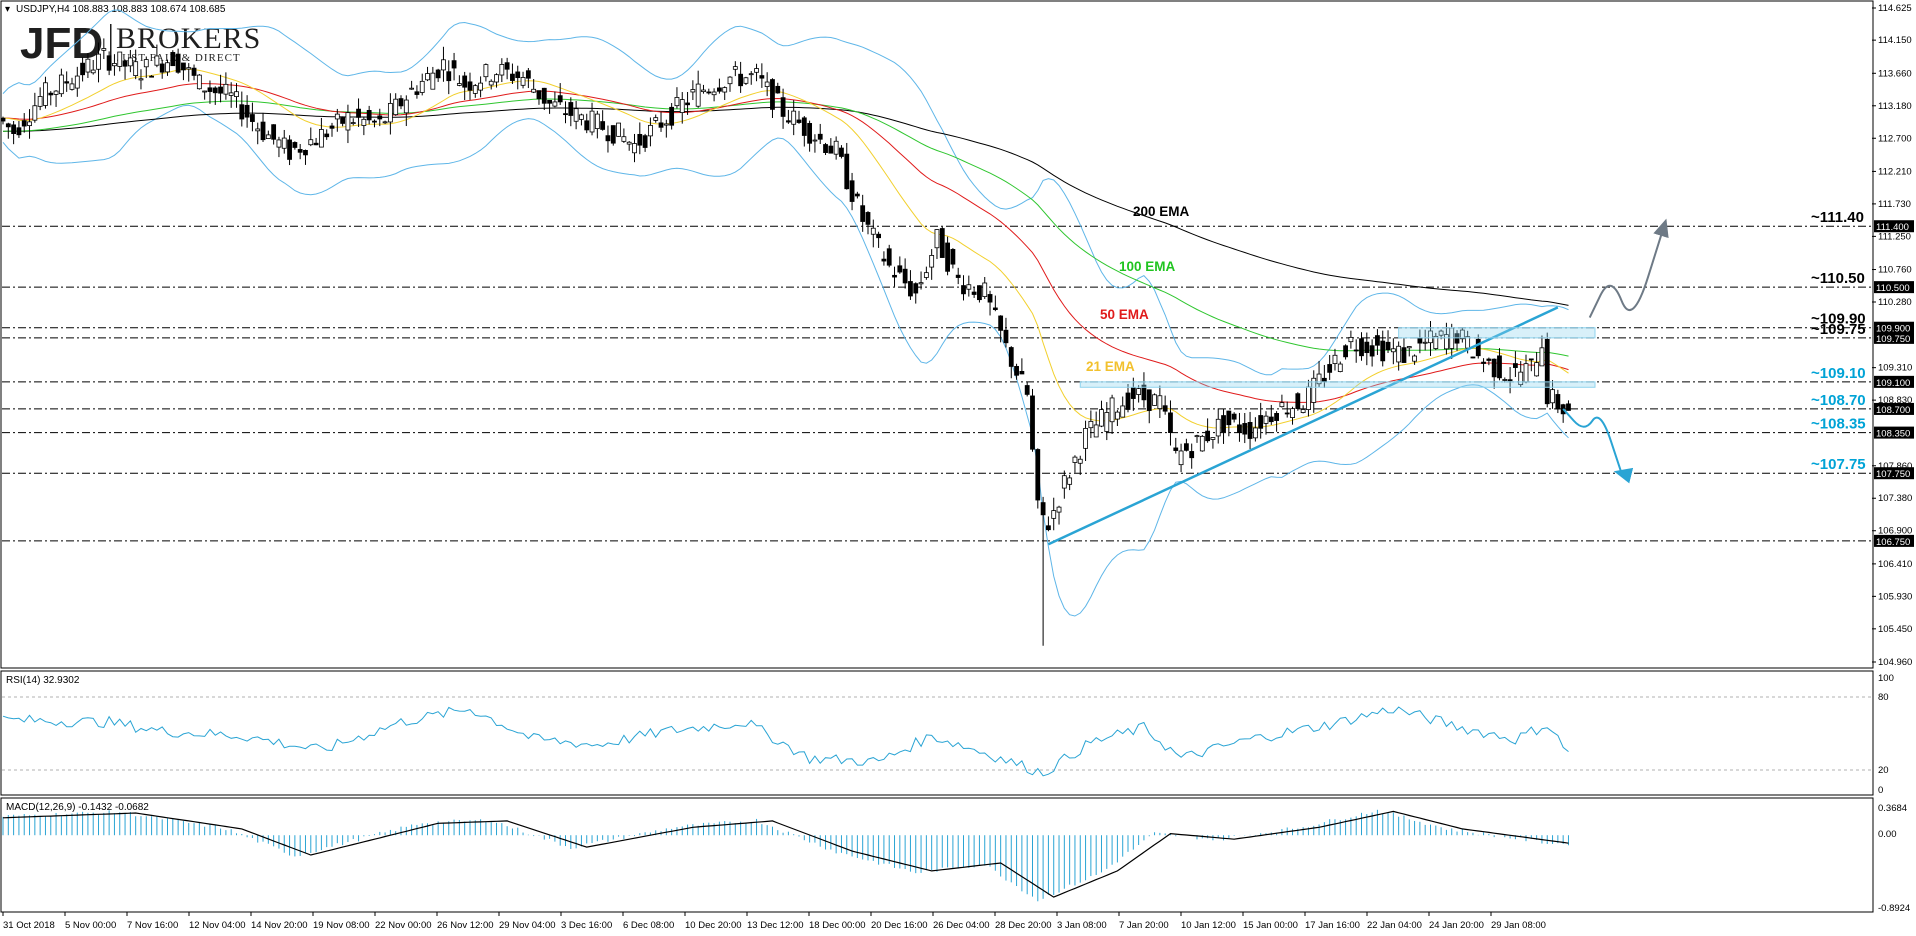 Image resolution: width=1916 pixels, height=936 pixels. I want to click on price-tick: 107.380, so click(1895, 498).